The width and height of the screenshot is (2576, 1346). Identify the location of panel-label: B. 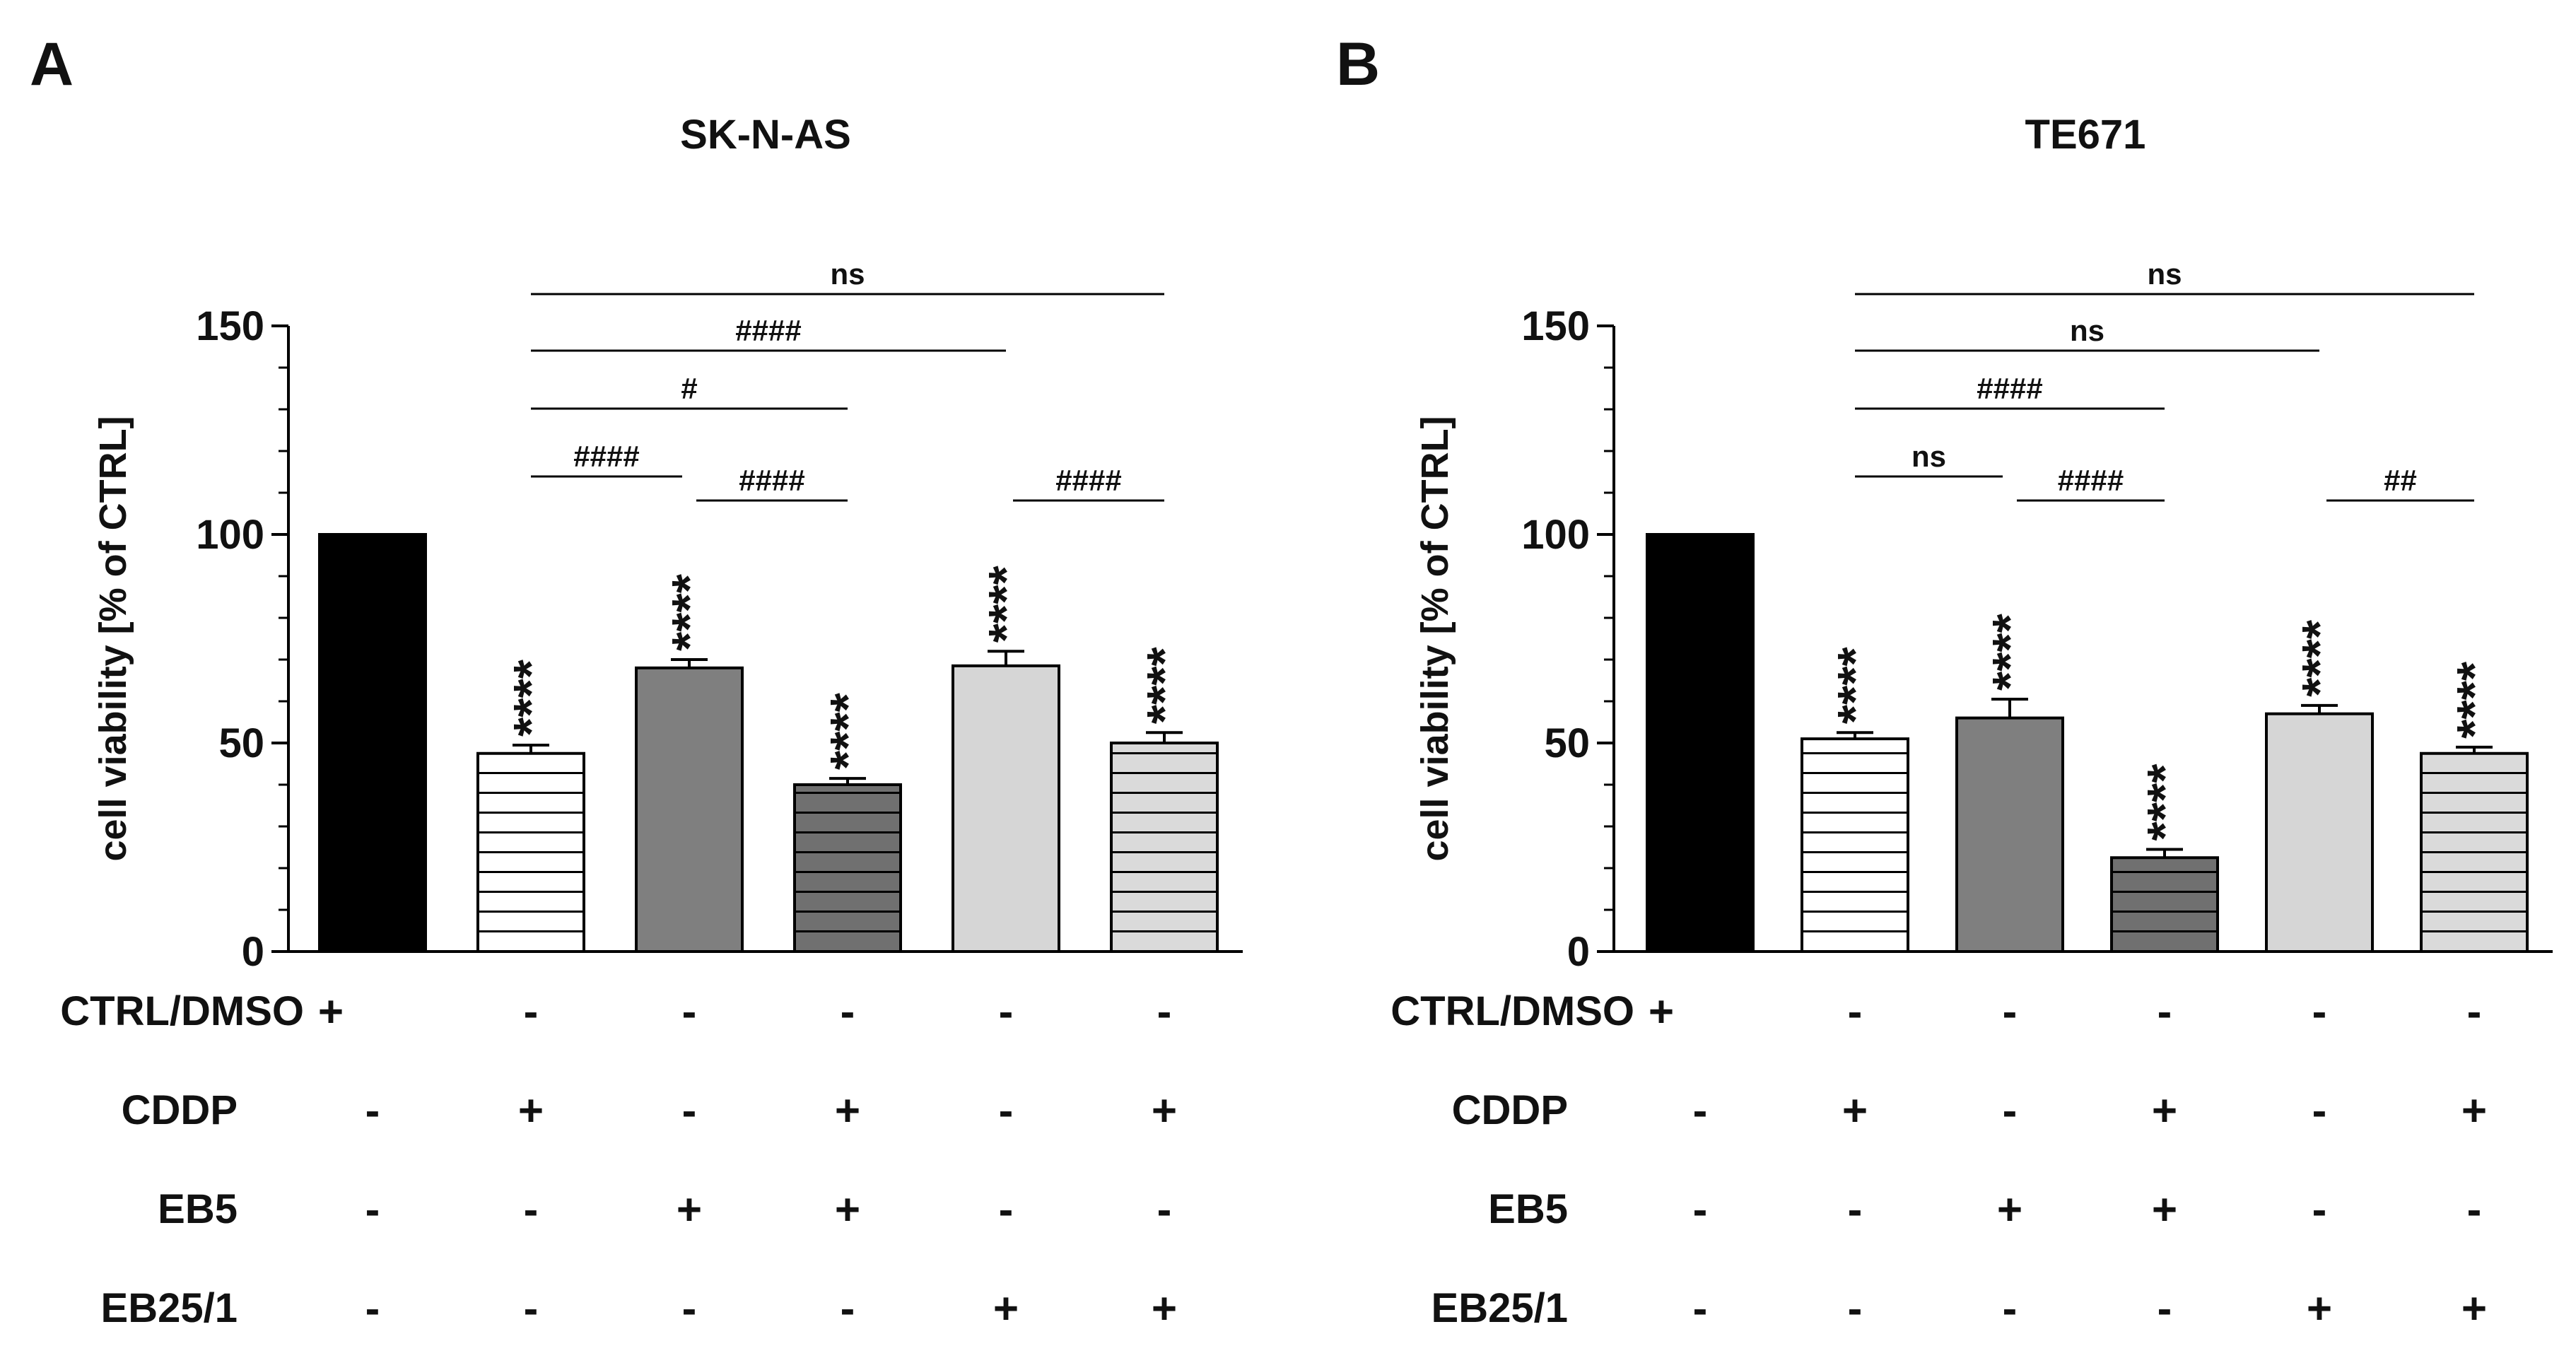
(1358, 64).